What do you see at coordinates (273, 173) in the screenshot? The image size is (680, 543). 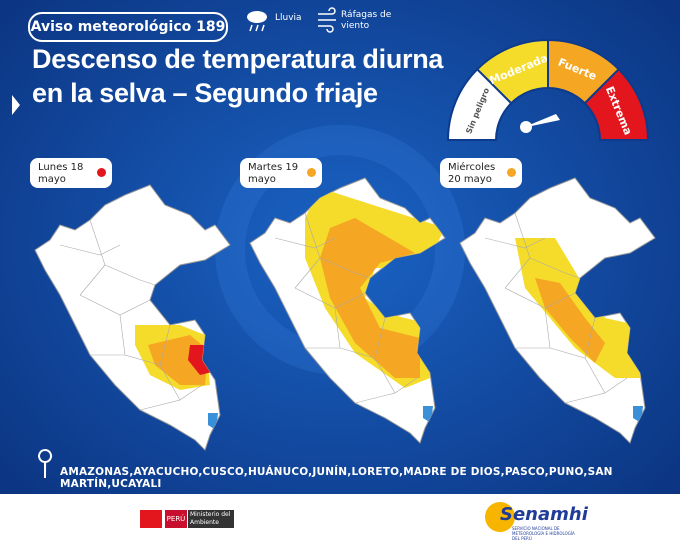 I see `day-label: Martes 19 mayo` at bounding box center [273, 173].